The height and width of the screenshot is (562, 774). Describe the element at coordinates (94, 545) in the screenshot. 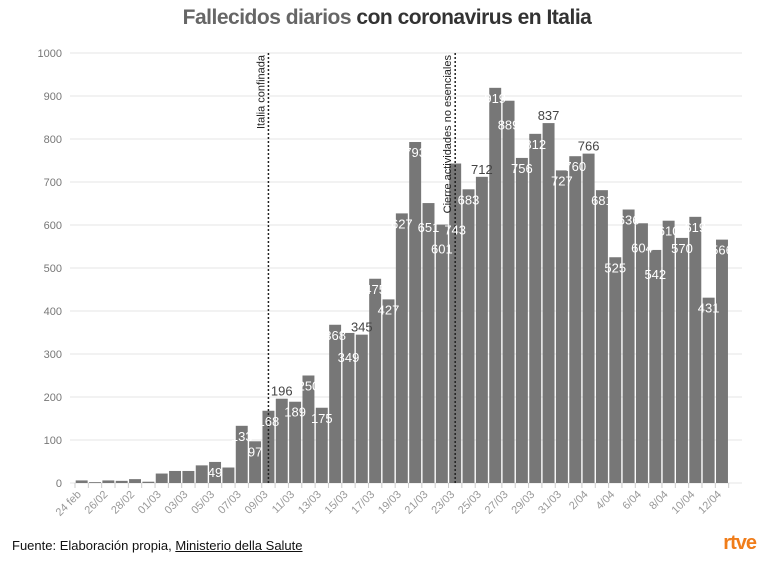

I see `source-prefix: Fuente: Elaboración propia,` at that location.